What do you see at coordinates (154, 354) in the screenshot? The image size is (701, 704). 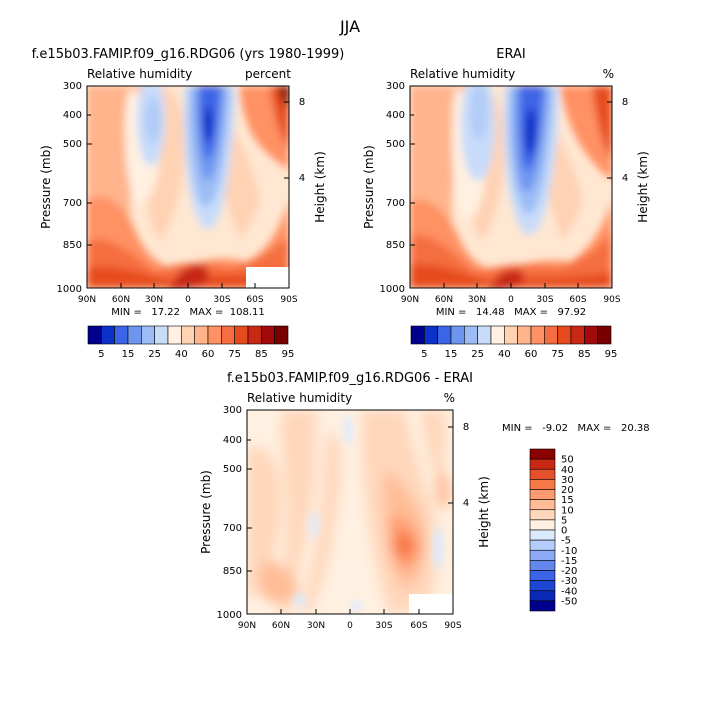 I see `colorbar-model-label: 25` at bounding box center [154, 354].